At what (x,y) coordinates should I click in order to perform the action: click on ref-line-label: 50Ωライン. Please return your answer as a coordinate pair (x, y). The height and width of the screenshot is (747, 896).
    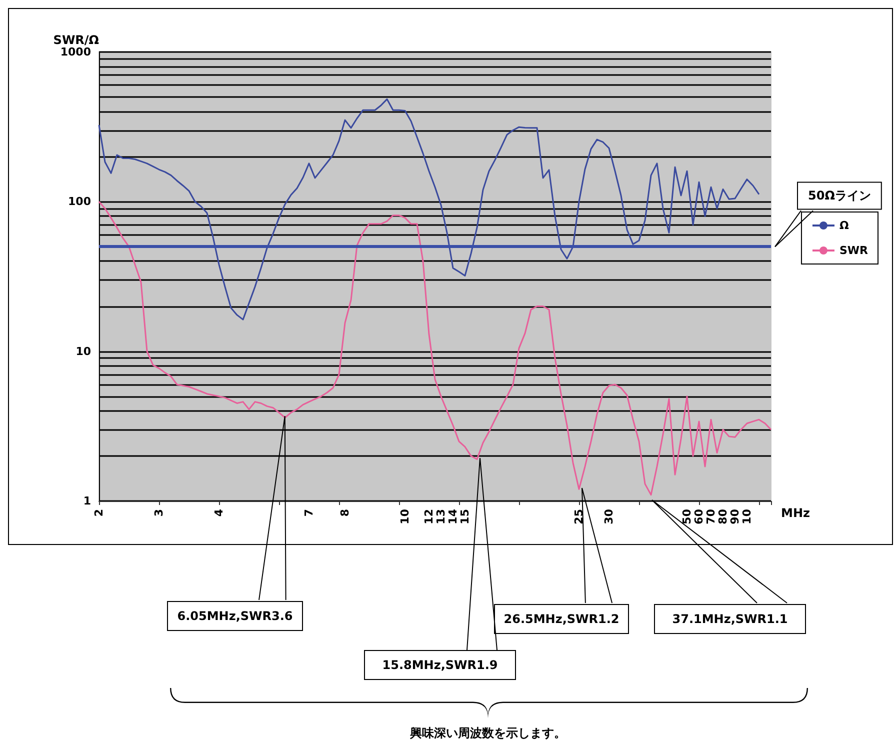
    Looking at the image, I should click on (839, 195).